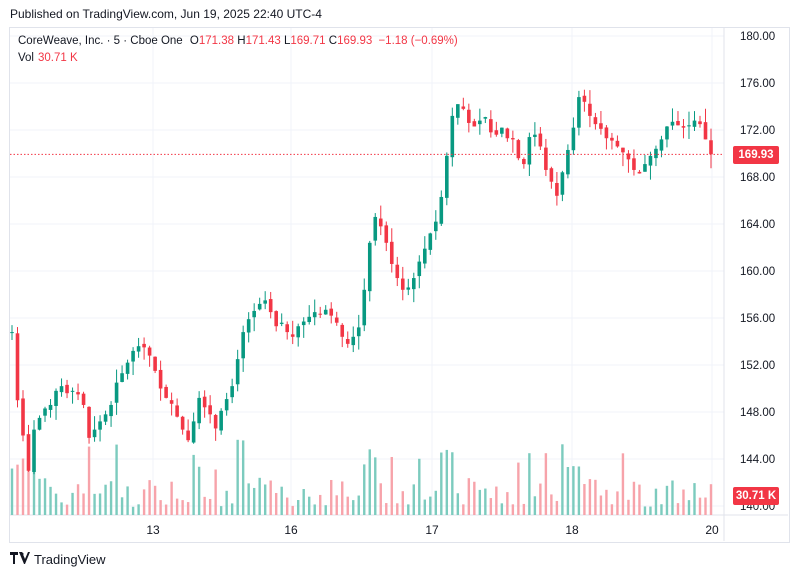 The width and height of the screenshot is (798, 578). Describe the element at coordinates (418, 41) in the screenshot. I see `legend-change: −1.18 (−0.69%)` at that location.